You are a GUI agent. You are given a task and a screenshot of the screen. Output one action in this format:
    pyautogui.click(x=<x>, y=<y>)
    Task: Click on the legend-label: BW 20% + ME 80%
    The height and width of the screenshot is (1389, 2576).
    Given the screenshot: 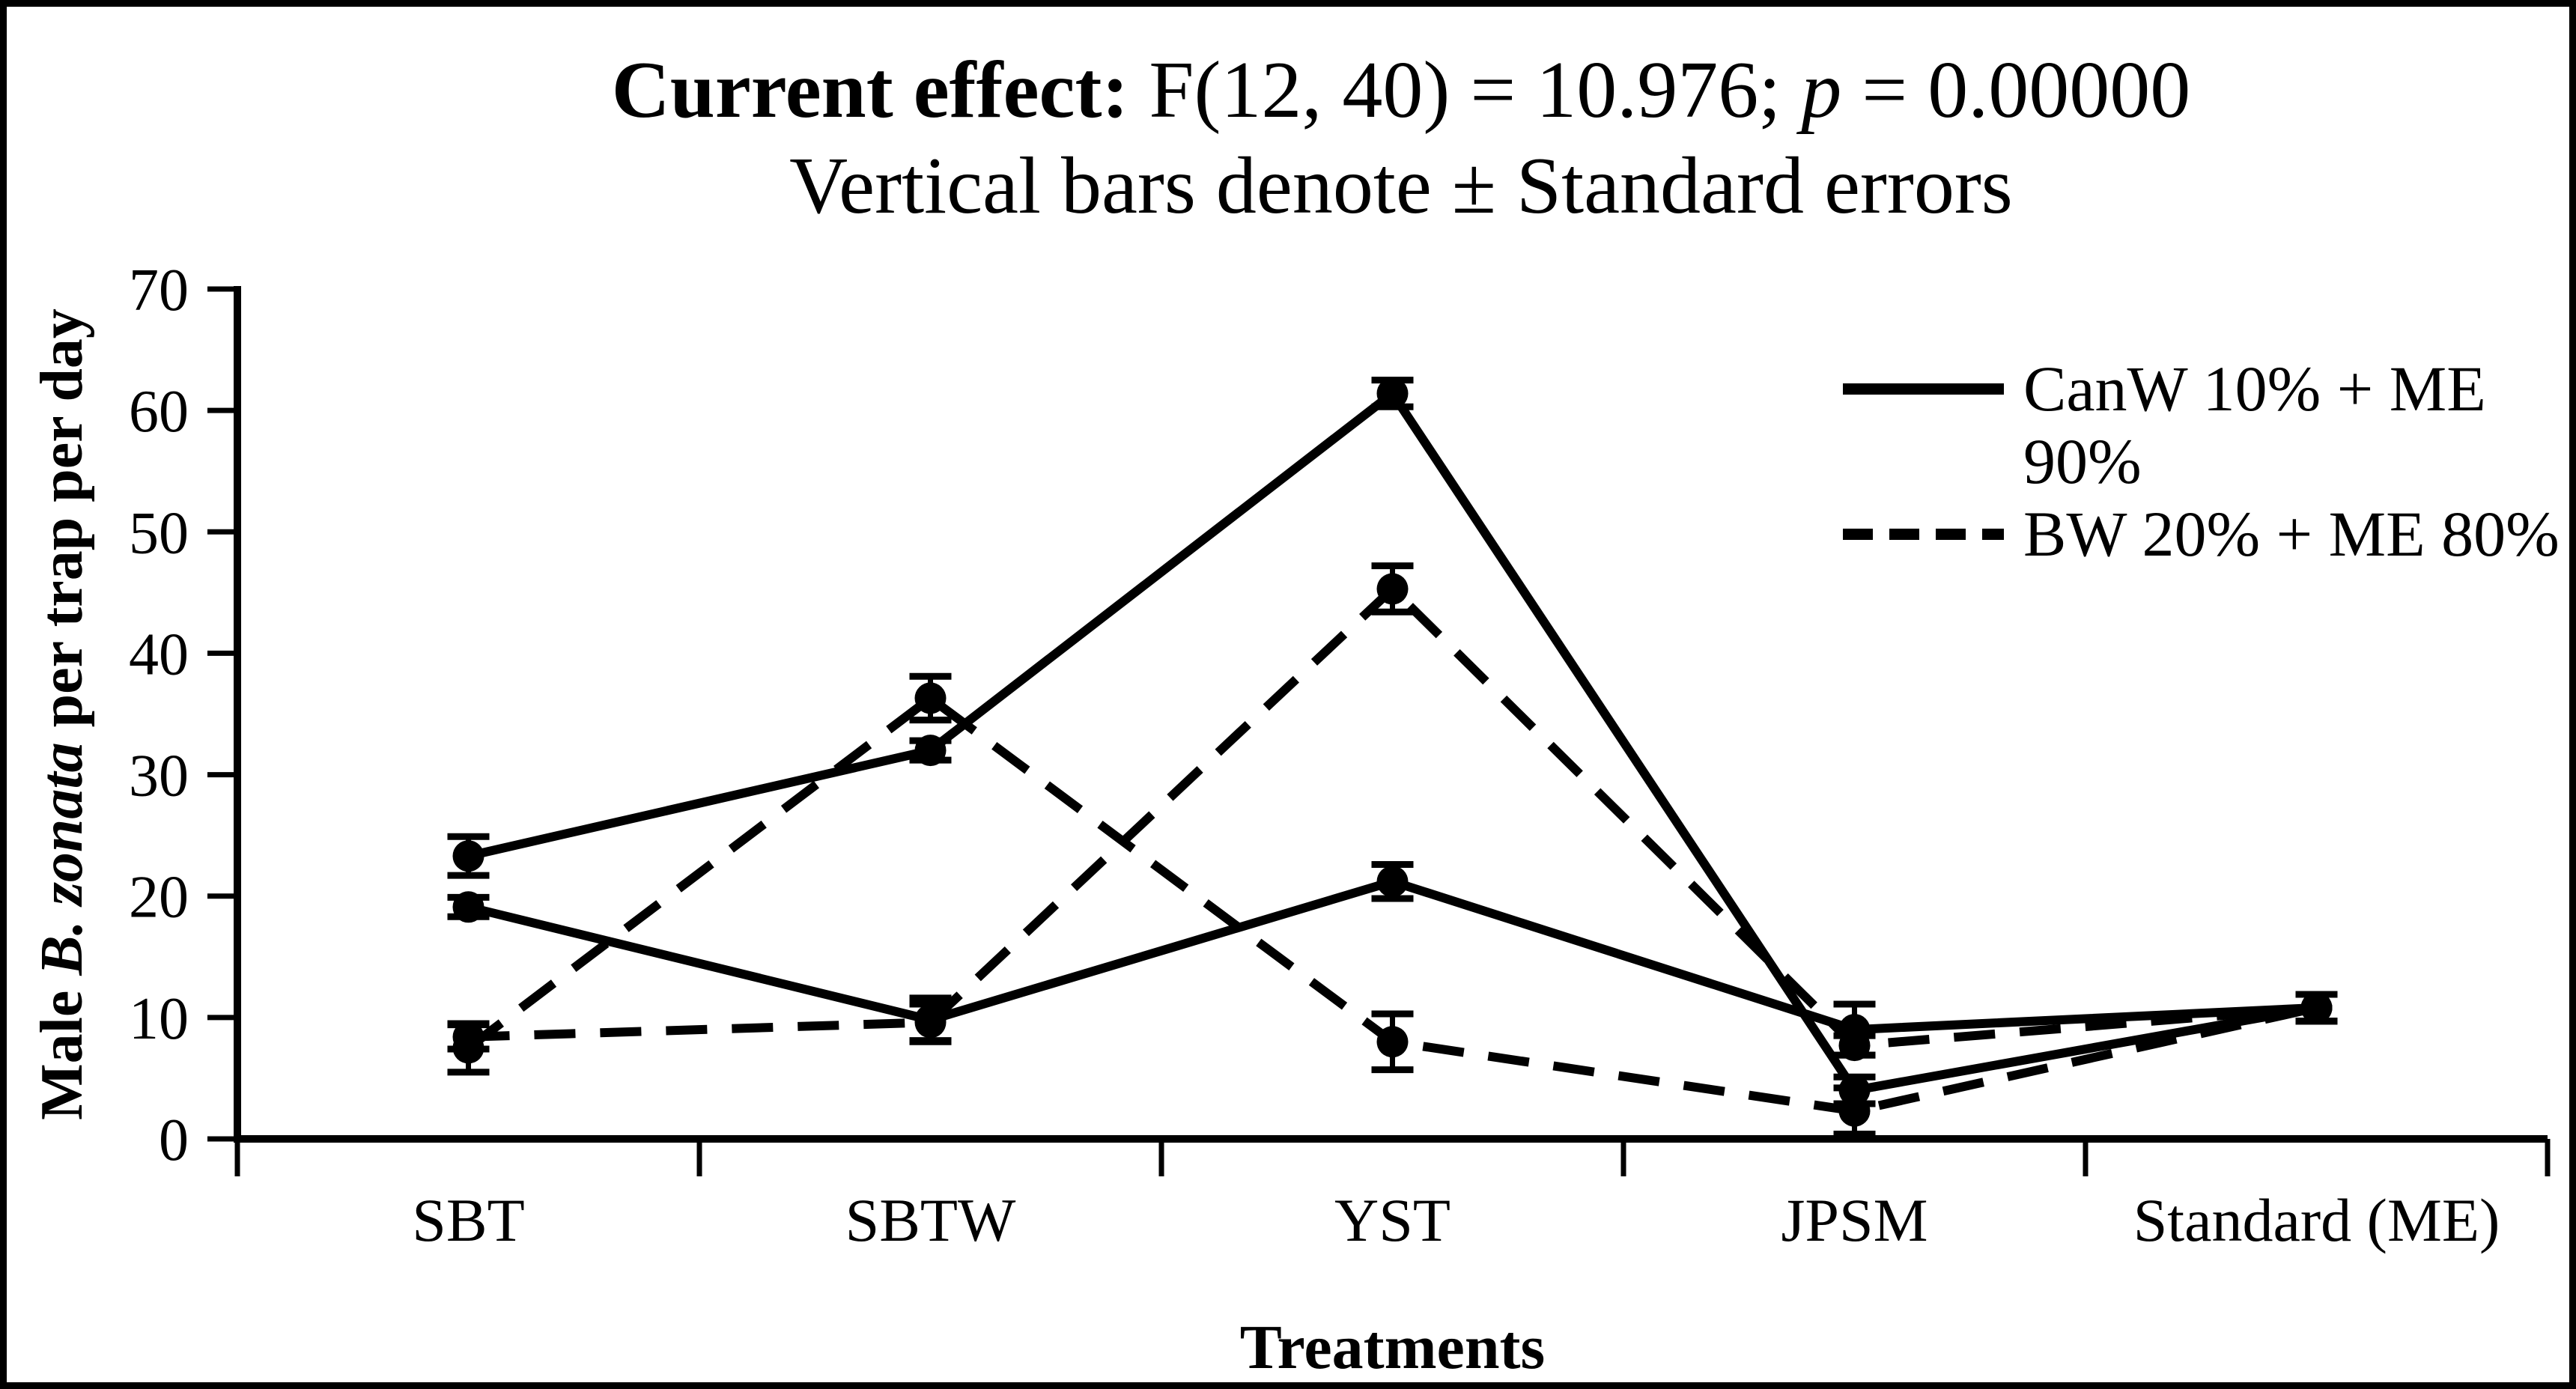 What is the action you would take?
    pyautogui.click(x=2291, y=534)
    